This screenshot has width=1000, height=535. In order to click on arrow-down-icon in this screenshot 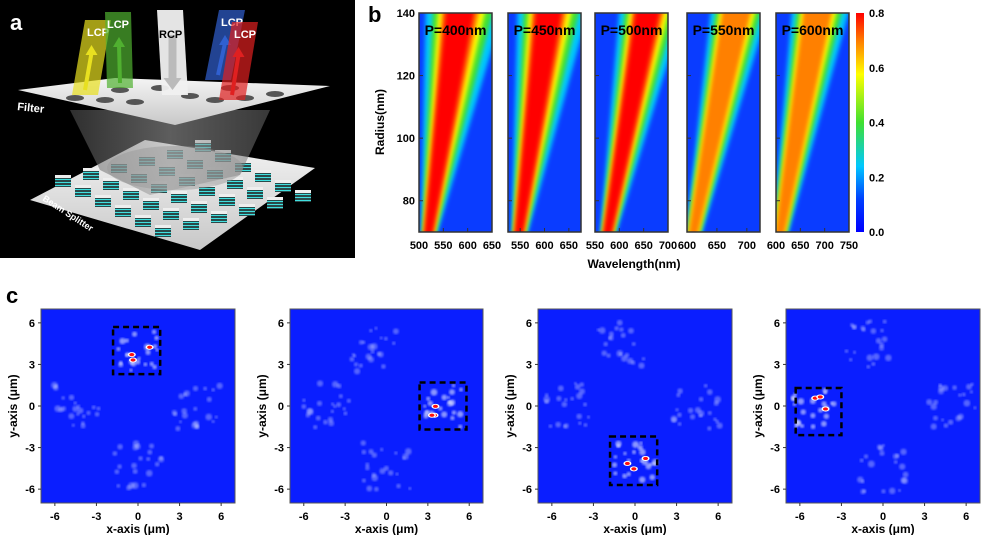, I will do `click(172, 56)`.